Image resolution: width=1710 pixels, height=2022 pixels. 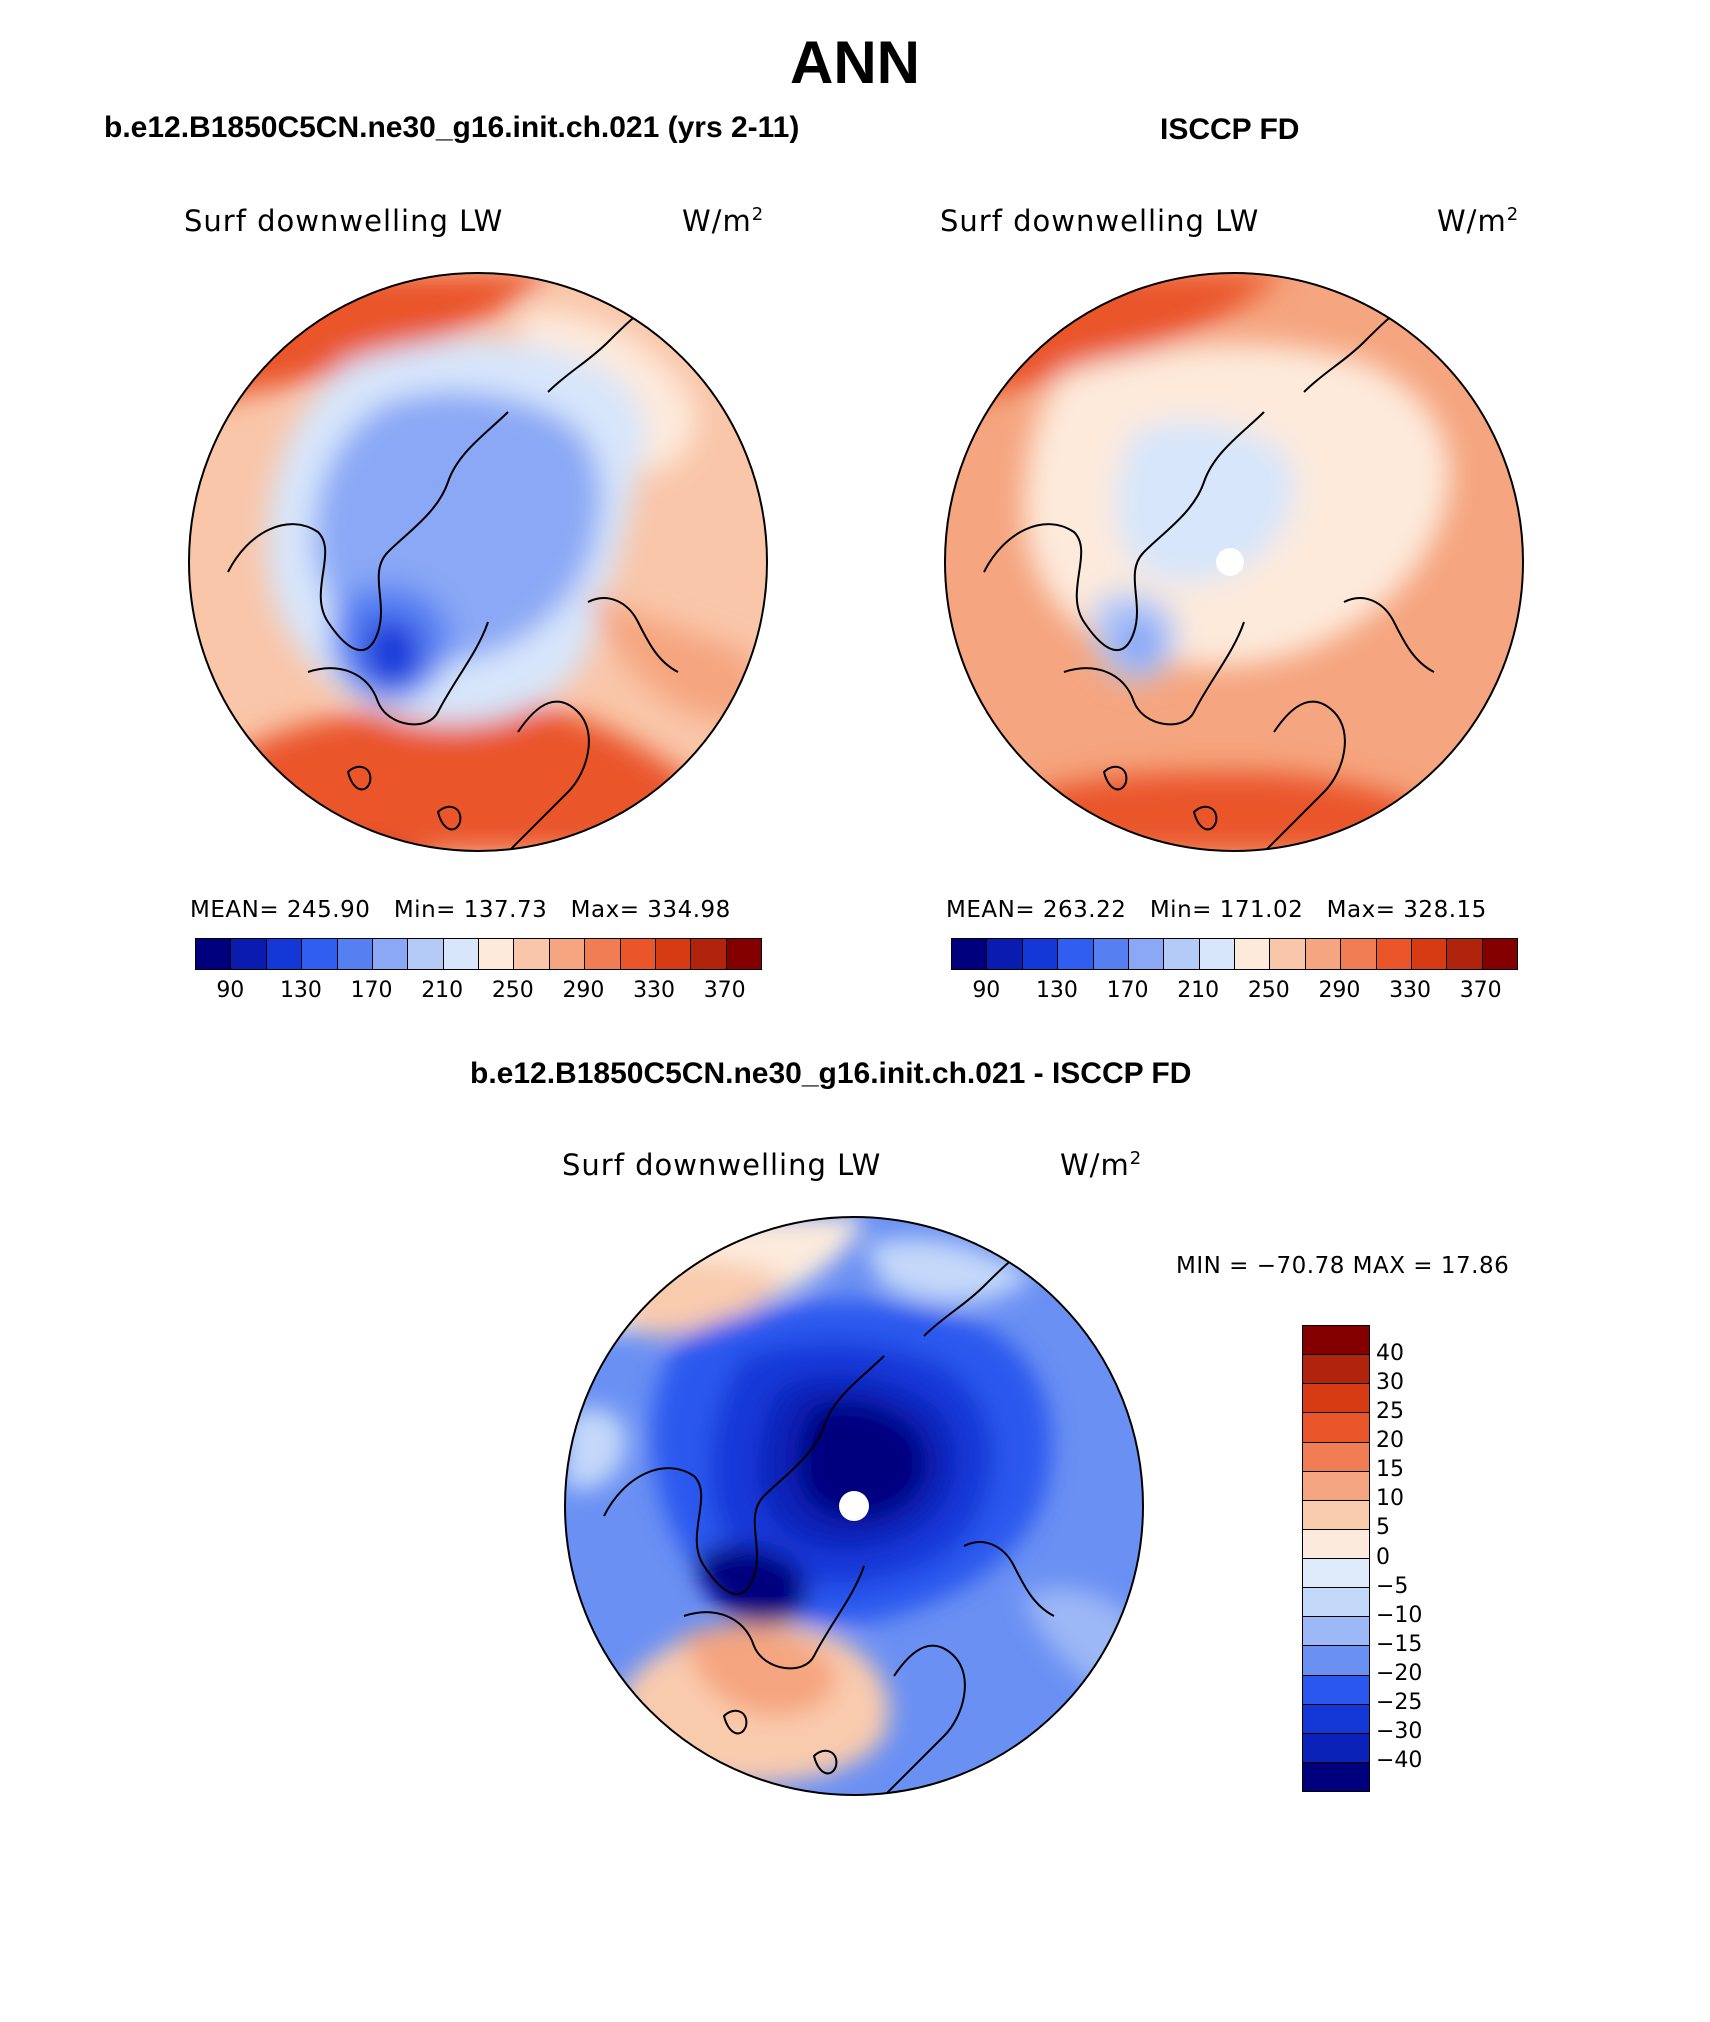 I want to click on panel3-stats: MIN = −70.78 MAX = 17.86, so click(x=1343, y=1266).